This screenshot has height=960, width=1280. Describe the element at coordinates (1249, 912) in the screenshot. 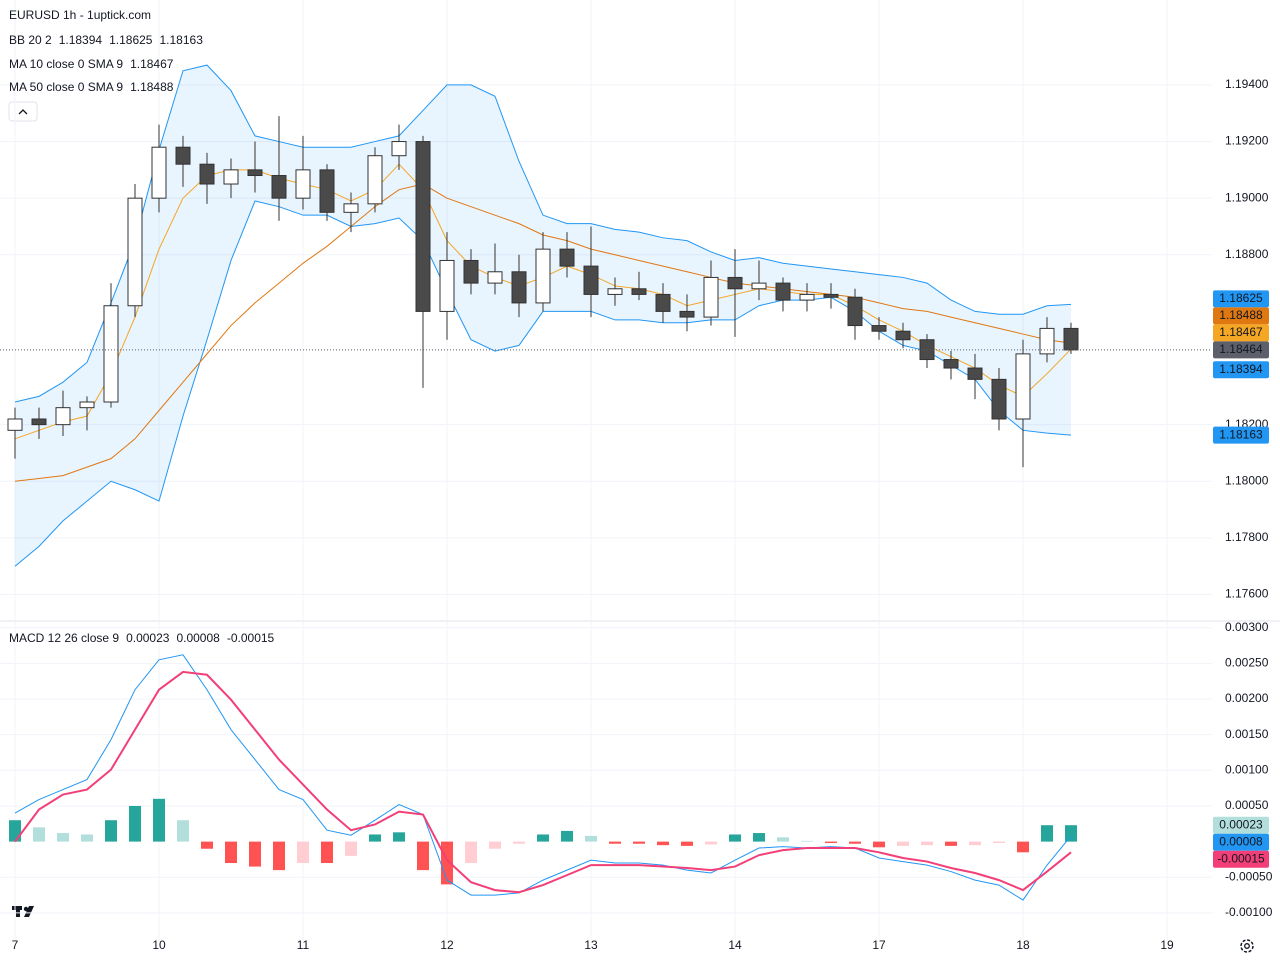

I see `y-tick-label: -0.00100` at that location.